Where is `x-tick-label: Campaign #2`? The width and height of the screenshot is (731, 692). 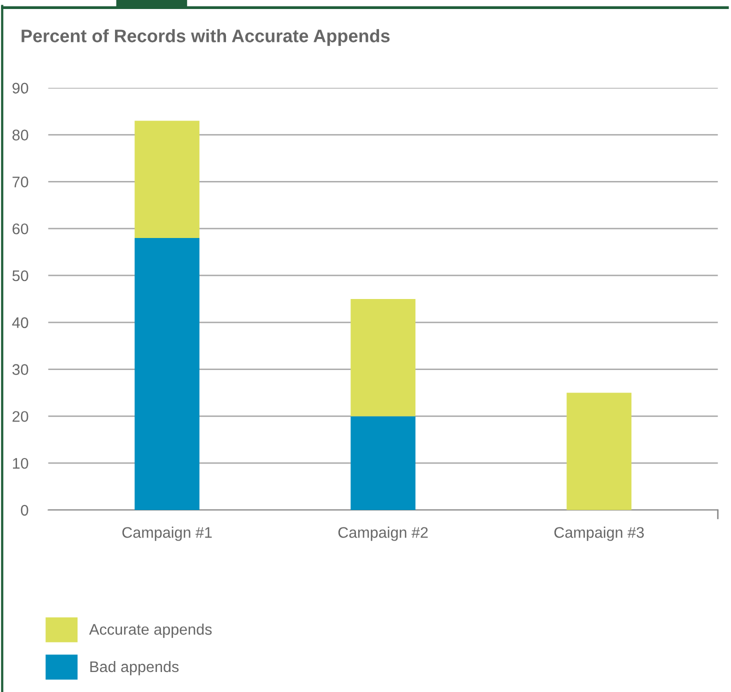
x-tick-label: Campaign #2 is located at coordinates (383, 533).